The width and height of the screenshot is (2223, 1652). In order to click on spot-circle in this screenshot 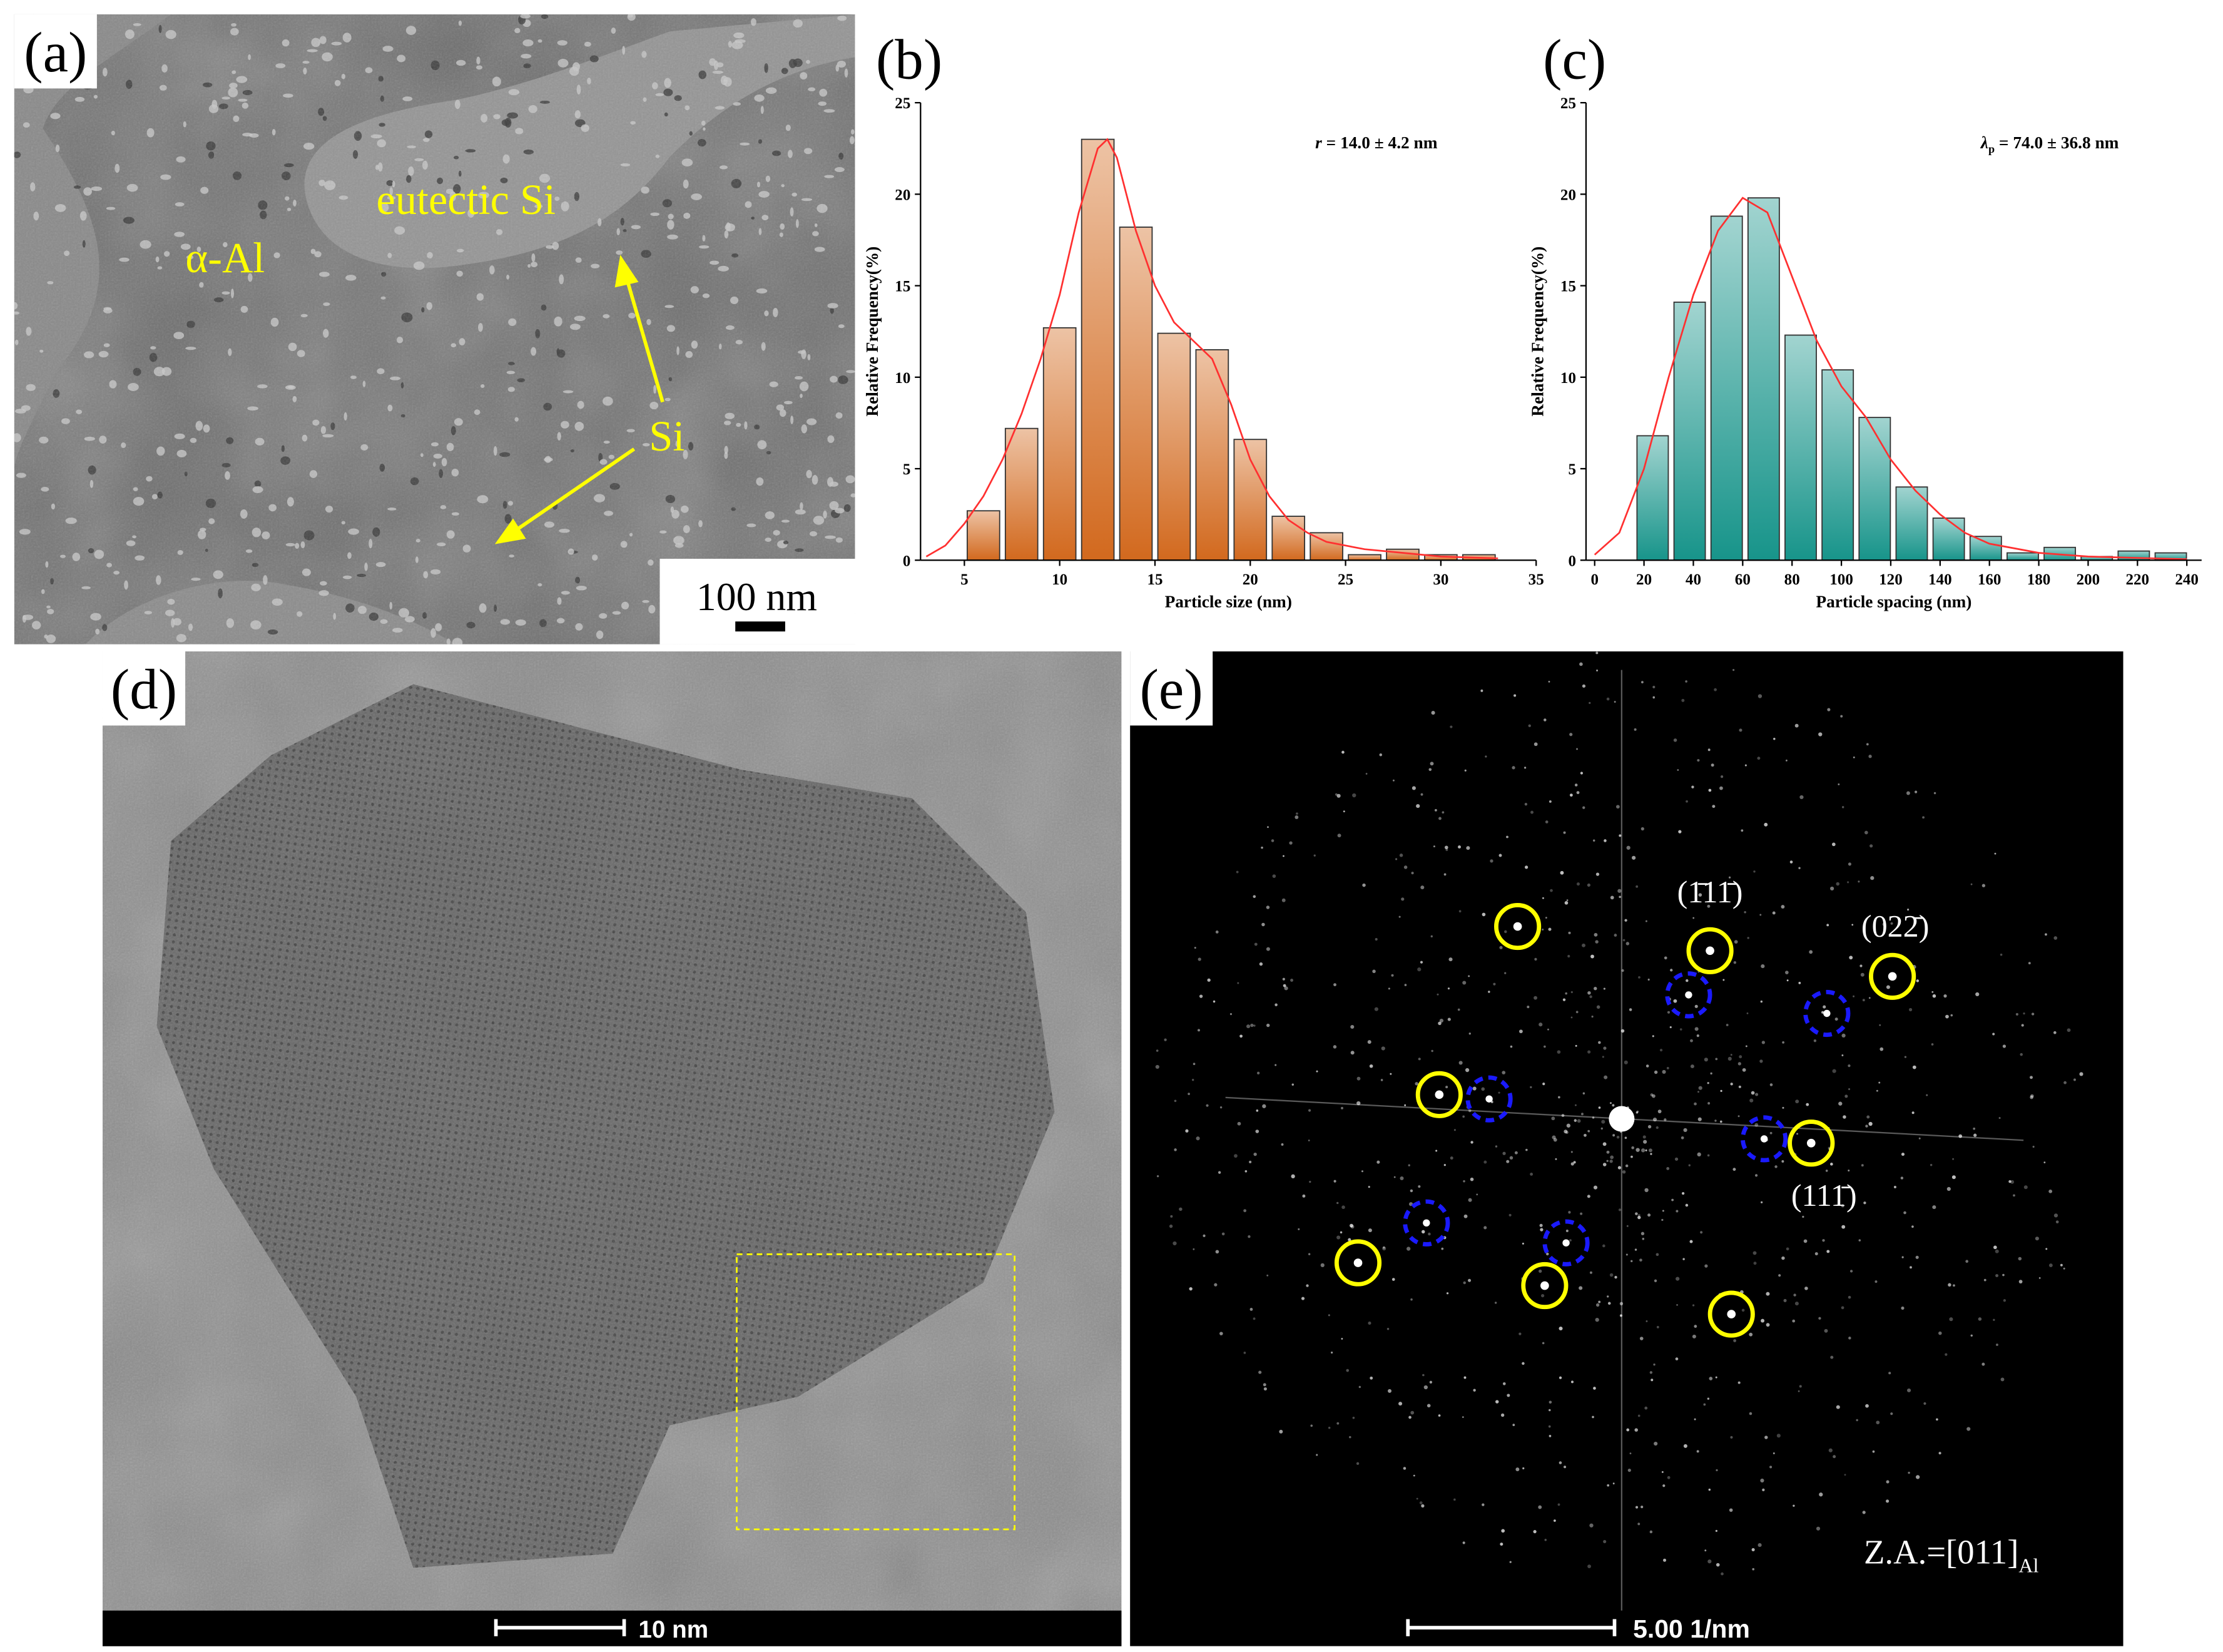, I will do `click(1358, 1263)`.